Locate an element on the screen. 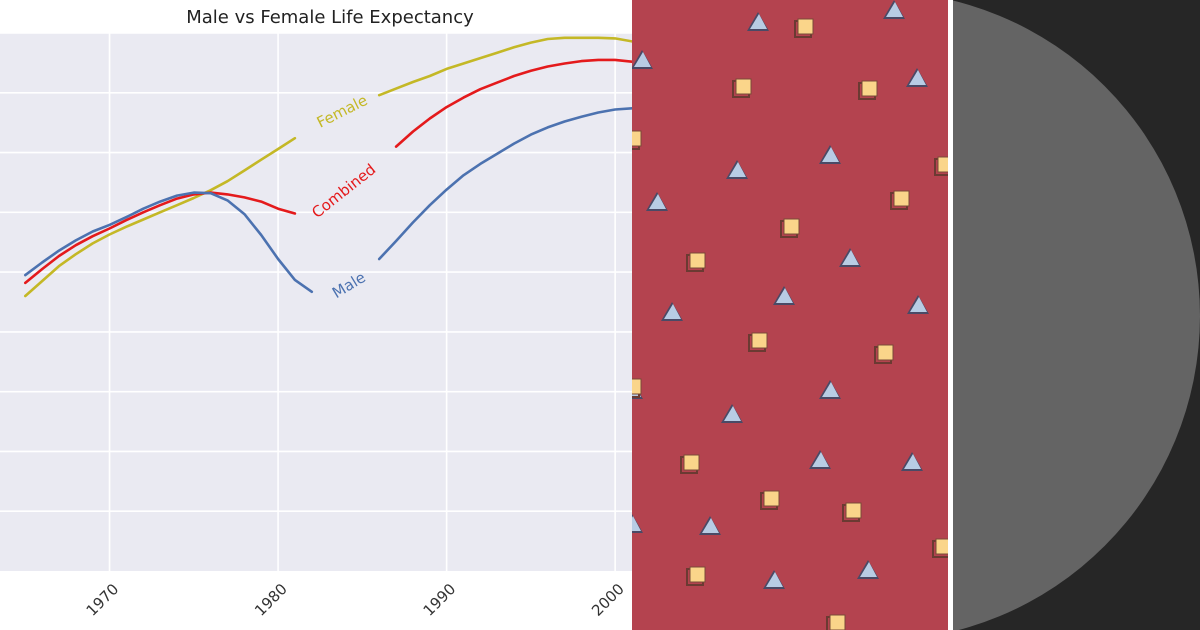 The width and height of the screenshot is (1200, 630). x-tick-label: 1980 is located at coordinates (271, 600).